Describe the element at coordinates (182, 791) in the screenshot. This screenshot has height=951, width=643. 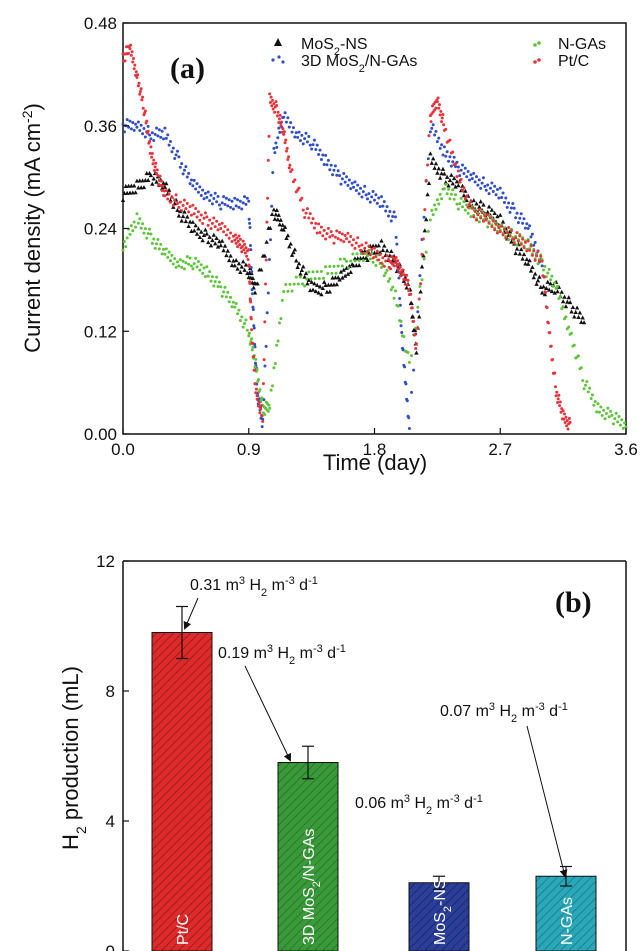
I see `bar` at that location.